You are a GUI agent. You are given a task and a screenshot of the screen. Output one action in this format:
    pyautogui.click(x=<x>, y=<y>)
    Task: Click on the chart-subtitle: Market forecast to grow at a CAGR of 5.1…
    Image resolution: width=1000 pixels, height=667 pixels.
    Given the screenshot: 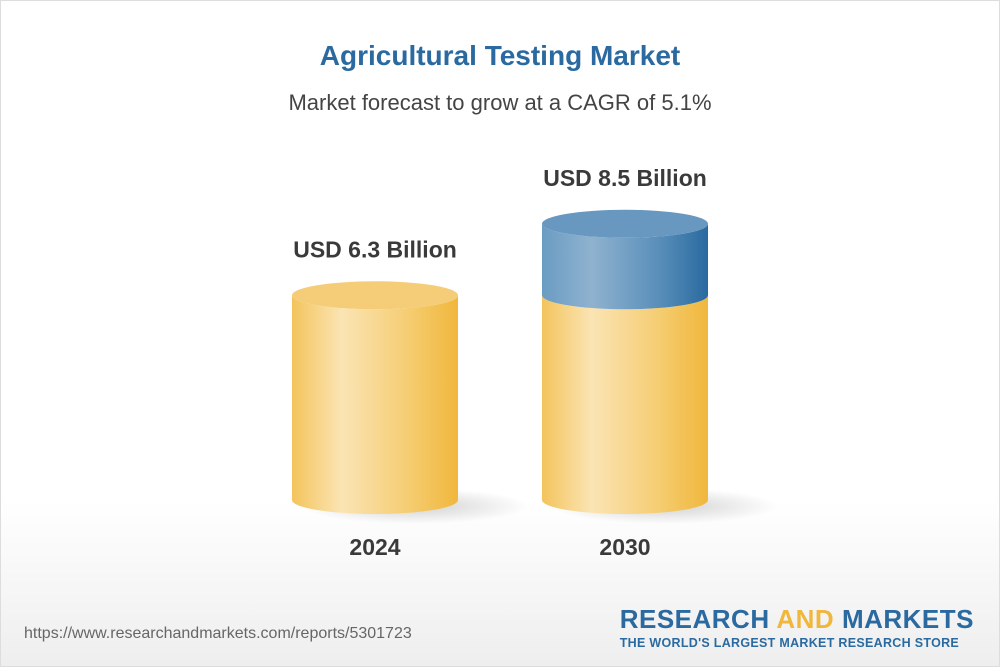 What is the action you would take?
    pyautogui.click(x=500, y=102)
    